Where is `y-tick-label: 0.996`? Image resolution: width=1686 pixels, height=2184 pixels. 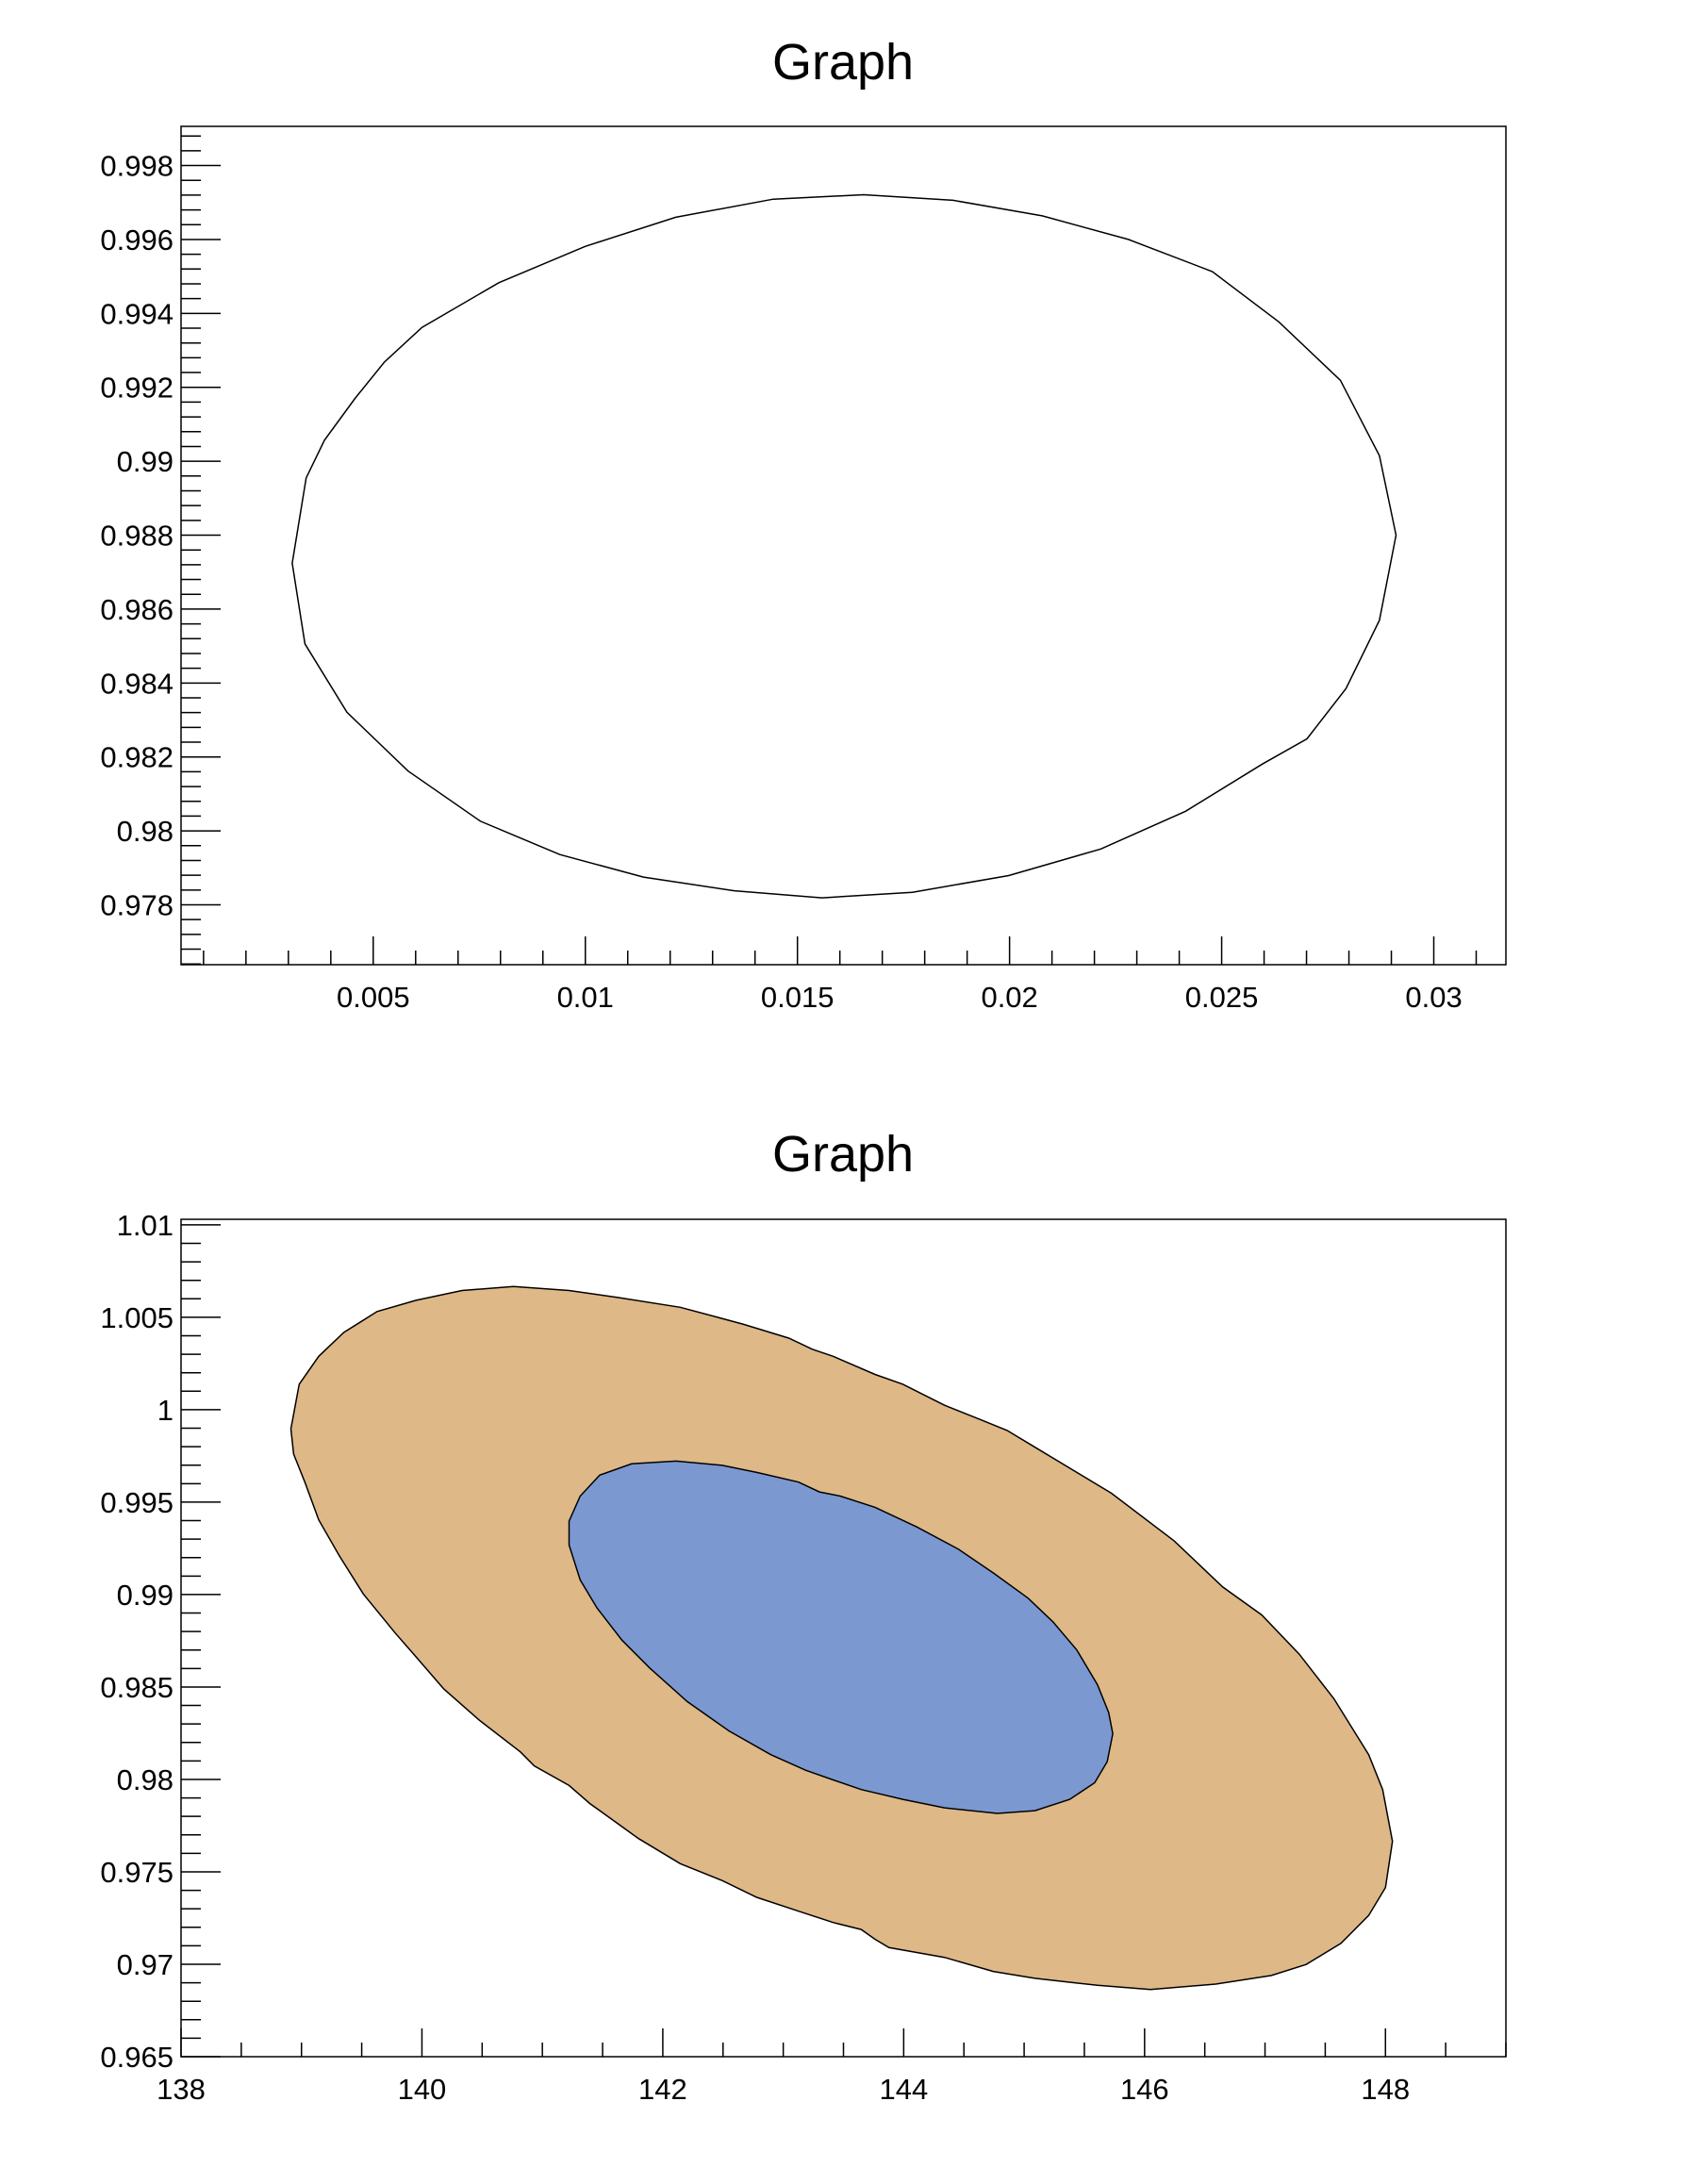 y-tick-label: 0.996 is located at coordinates (137, 239).